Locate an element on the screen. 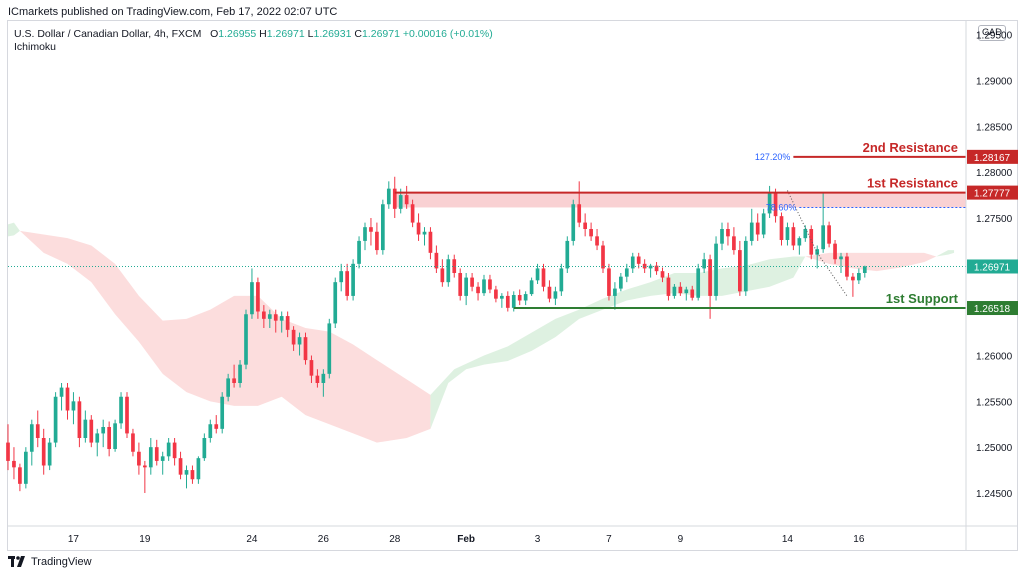  resistance-zone is located at coordinates (680, 200).